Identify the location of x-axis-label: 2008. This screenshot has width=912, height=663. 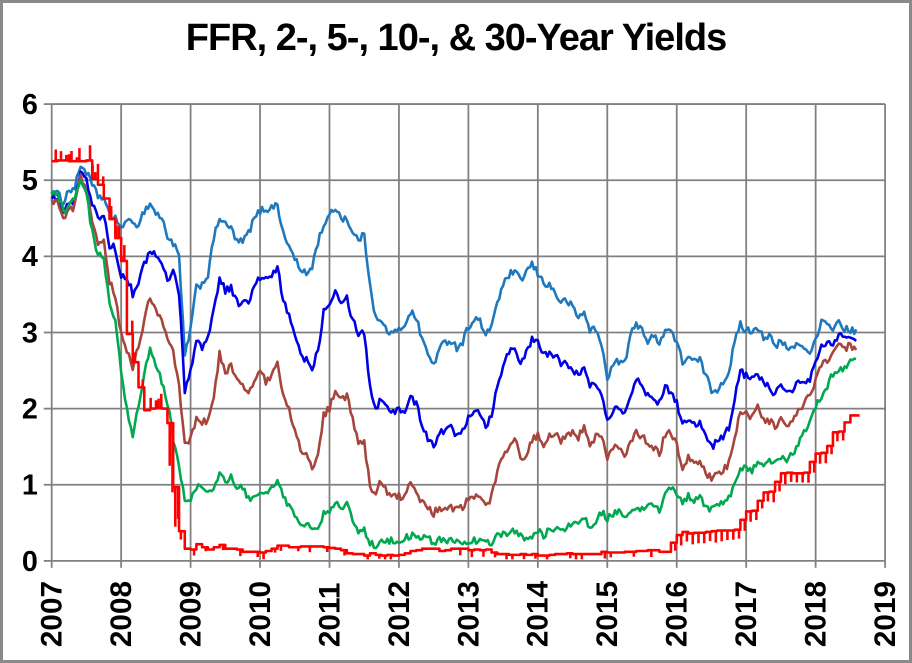
(121, 614).